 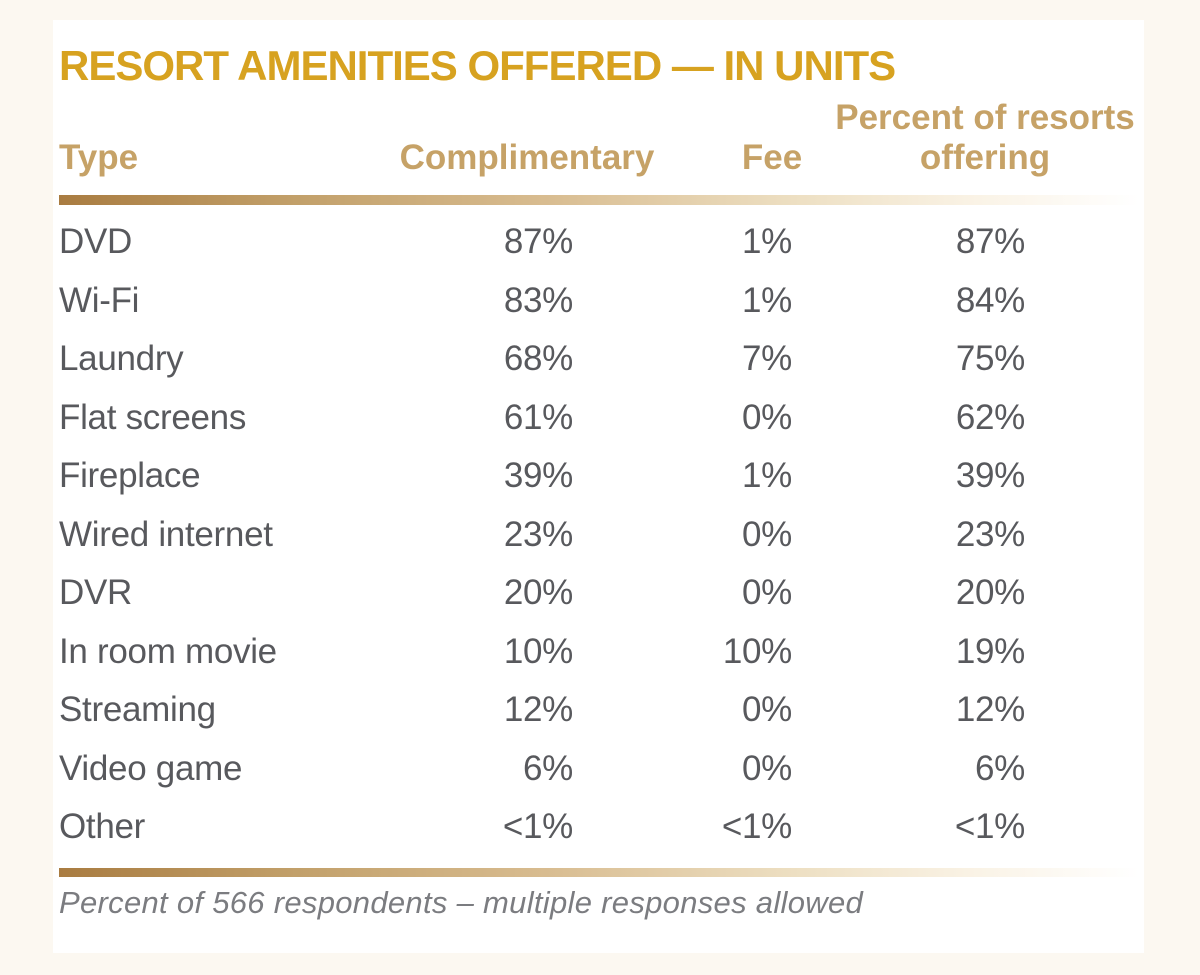 What do you see at coordinates (1000, 768) in the screenshot?
I see `offering-value: 6%` at bounding box center [1000, 768].